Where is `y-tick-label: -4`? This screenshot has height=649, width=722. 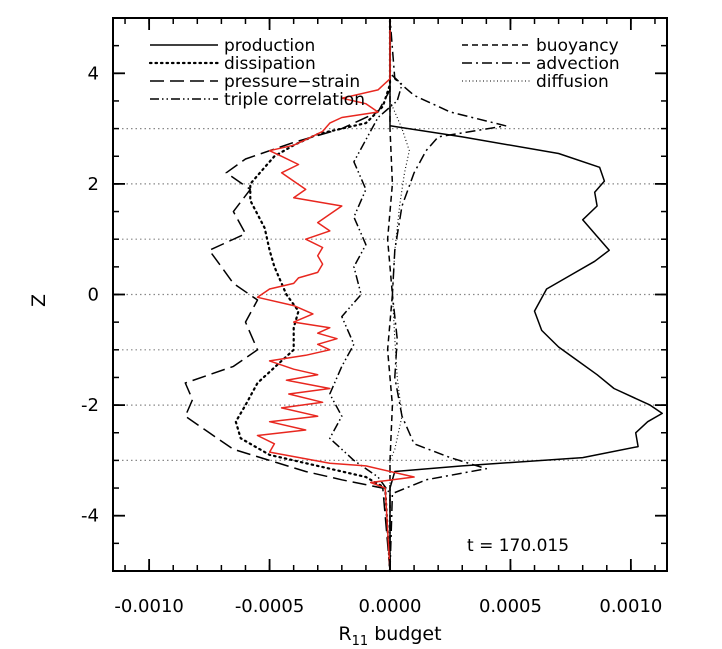
y-tick-label: -4 is located at coordinates (90, 516).